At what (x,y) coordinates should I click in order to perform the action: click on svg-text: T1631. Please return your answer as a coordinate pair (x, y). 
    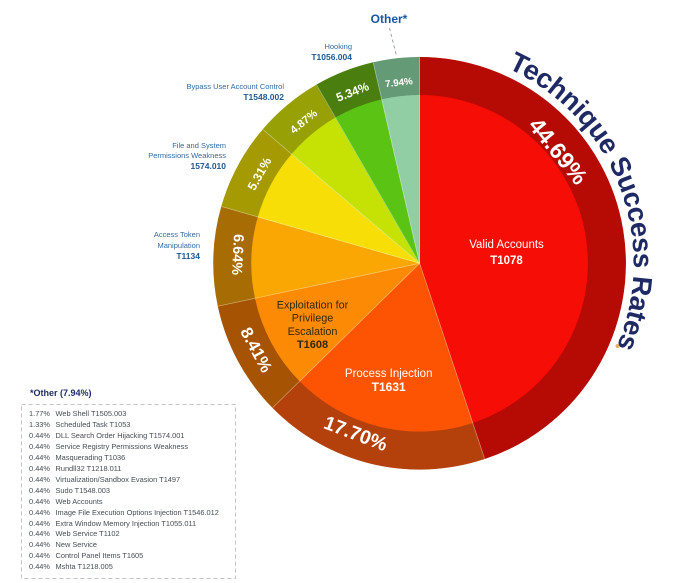
    Looking at the image, I should click on (389, 387).